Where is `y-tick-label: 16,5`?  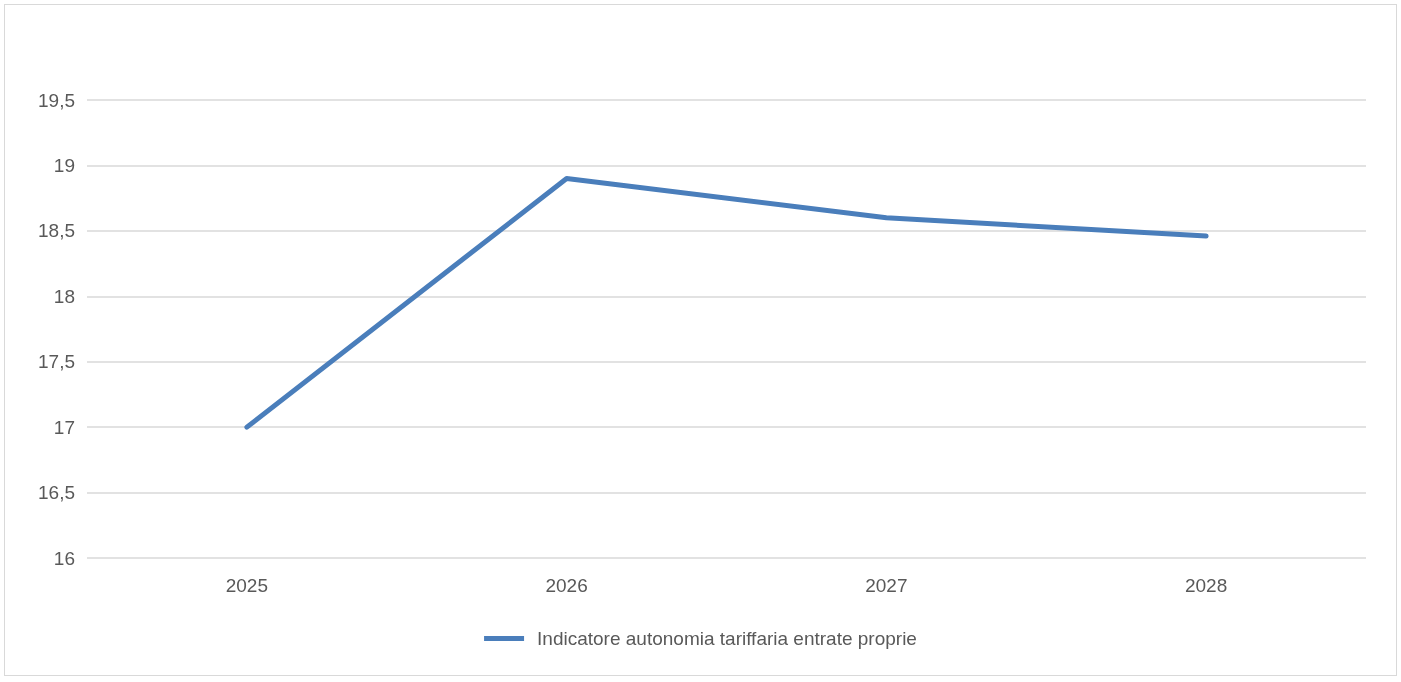
y-tick-label: 16,5 is located at coordinates (56, 493).